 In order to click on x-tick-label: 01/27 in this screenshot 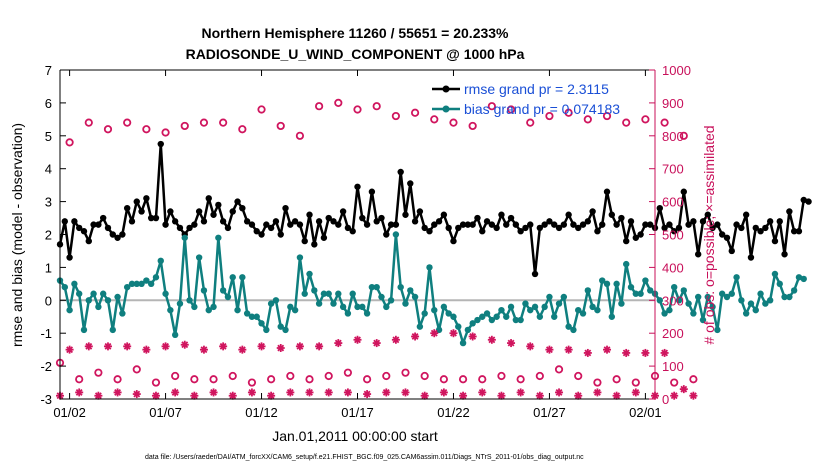, I will do `click(549, 412)`.